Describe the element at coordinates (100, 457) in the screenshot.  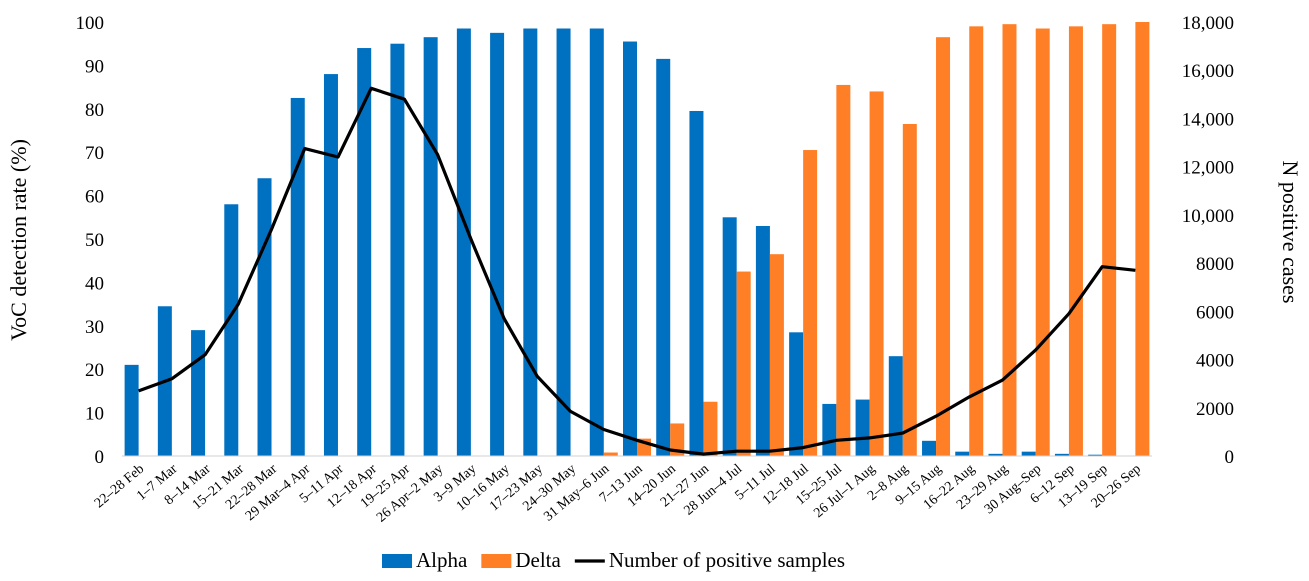
I see `y-left-tick-label: 0` at that location.